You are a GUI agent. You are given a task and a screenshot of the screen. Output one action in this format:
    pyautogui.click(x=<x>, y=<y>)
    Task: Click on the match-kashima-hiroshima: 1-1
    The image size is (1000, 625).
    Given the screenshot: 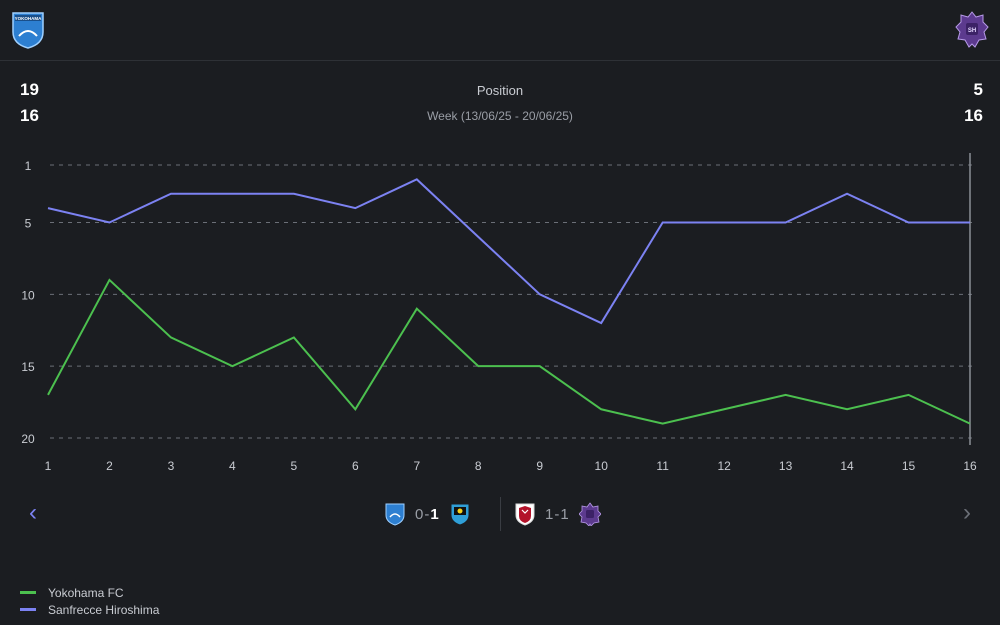 What is the action you would take?
    pyautogui.click(x=557, y=514)
    